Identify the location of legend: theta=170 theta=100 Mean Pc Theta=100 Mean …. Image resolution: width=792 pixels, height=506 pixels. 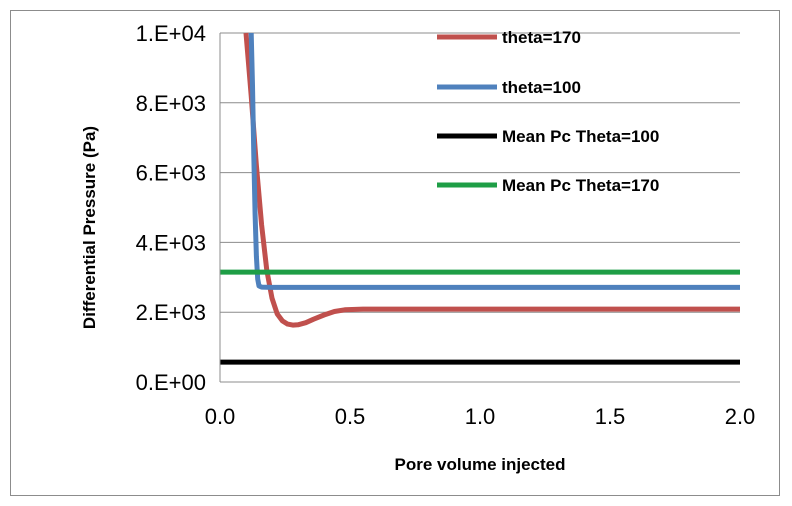
(548, 111).